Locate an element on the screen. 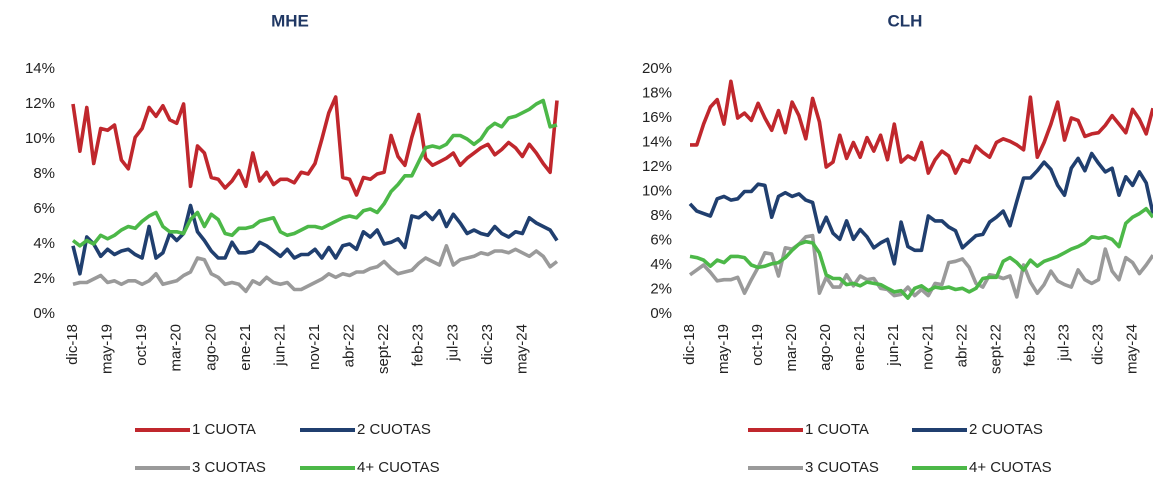  y-tick-label: 20% is located at coordinates (657, 68).